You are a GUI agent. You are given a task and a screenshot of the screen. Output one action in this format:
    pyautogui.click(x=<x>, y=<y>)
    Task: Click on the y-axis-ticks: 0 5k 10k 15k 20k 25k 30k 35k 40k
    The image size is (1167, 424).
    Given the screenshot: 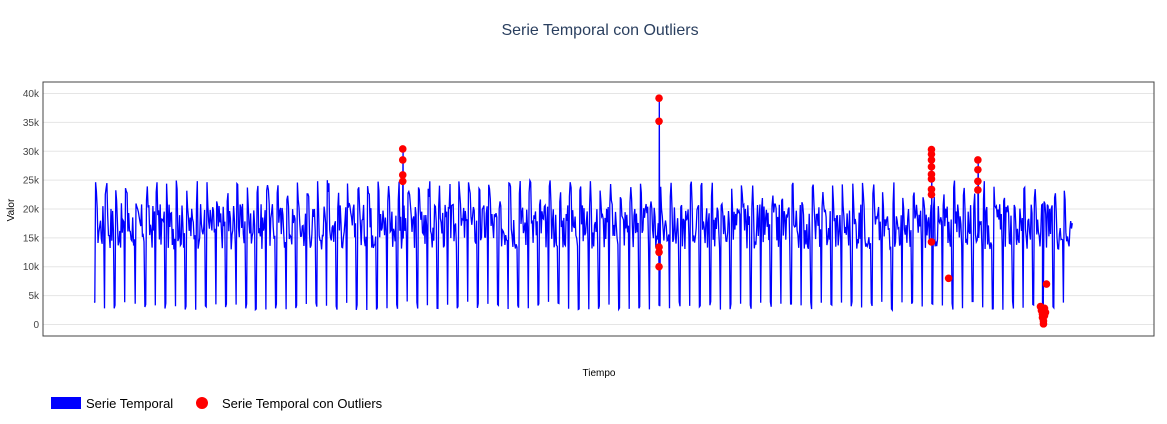 What is the action you would take?
    pyautogui.click(x=31, y=210)
    